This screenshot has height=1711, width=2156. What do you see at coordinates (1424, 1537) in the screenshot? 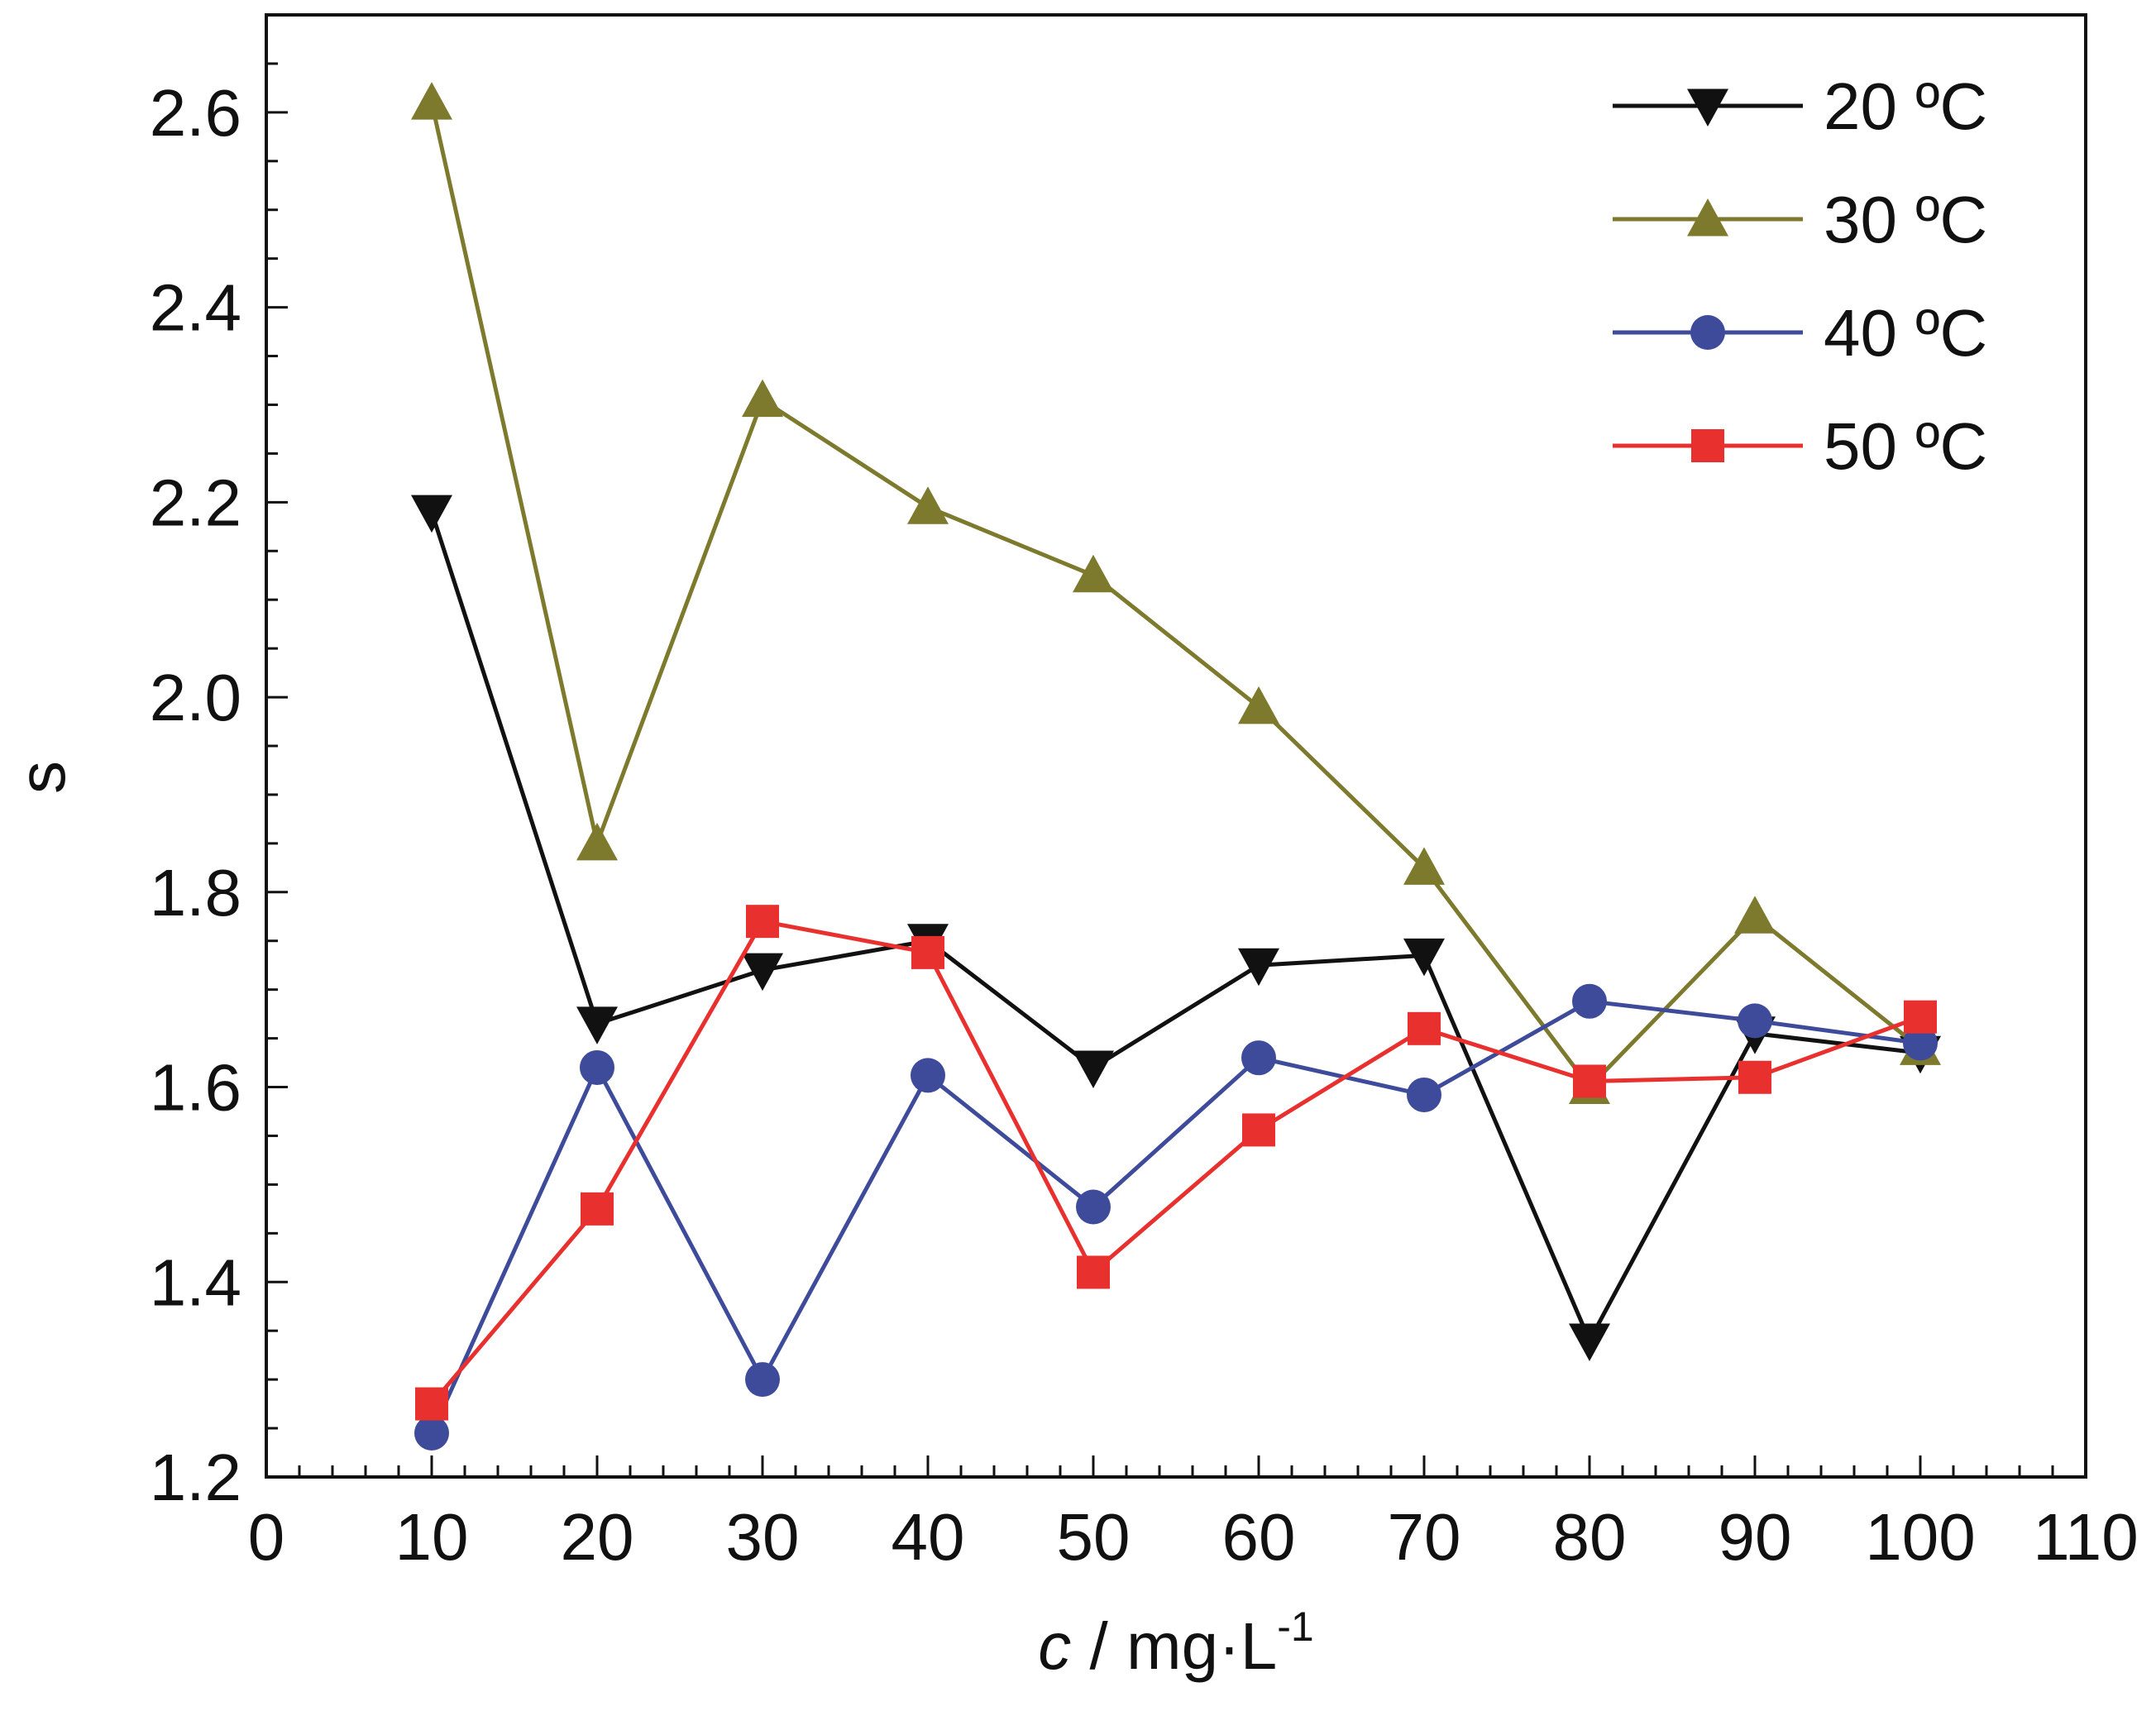
I see `x-tick-label: 70` at bounding box center [1424, 1537].